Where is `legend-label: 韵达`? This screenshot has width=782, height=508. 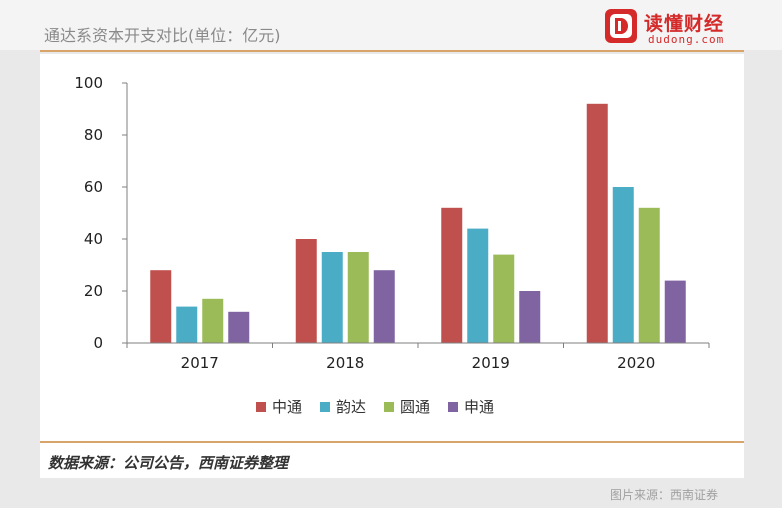
legend-label: 韵达 is located at coordinates (351, 407).